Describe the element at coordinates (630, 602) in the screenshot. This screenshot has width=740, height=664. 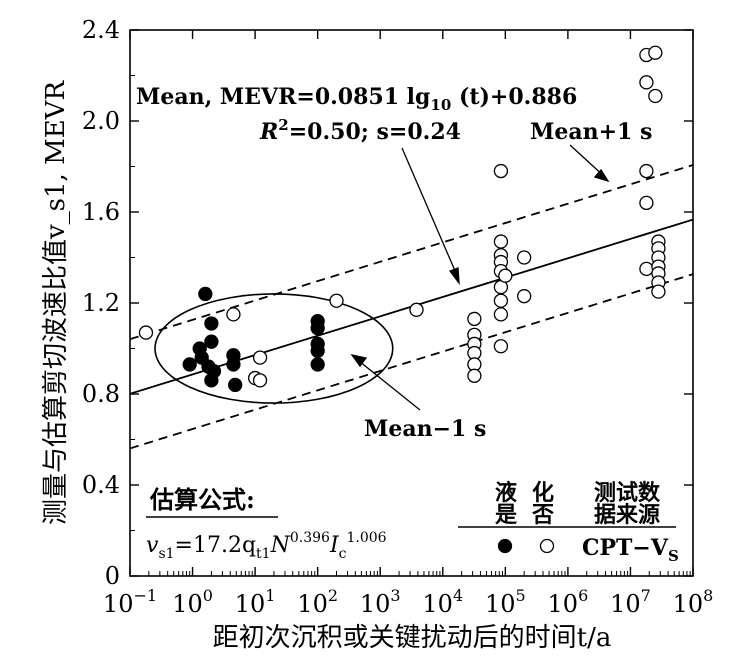
I see `x-tick-label: 10⁷` at that location.